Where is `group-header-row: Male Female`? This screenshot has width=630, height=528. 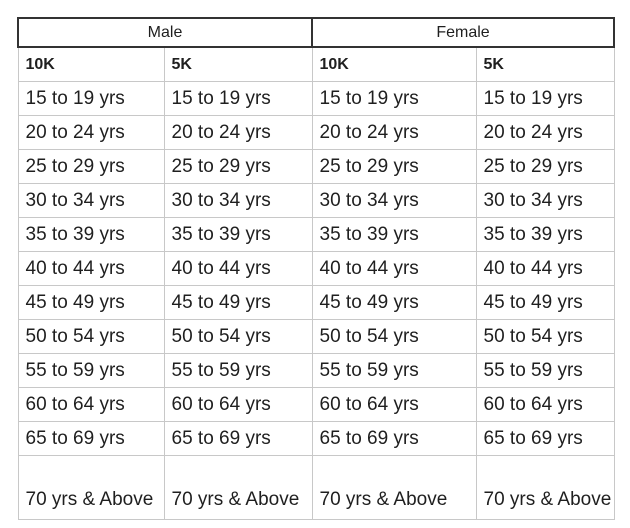 group-header-row: Male Female is located at coordinates (316, 32).